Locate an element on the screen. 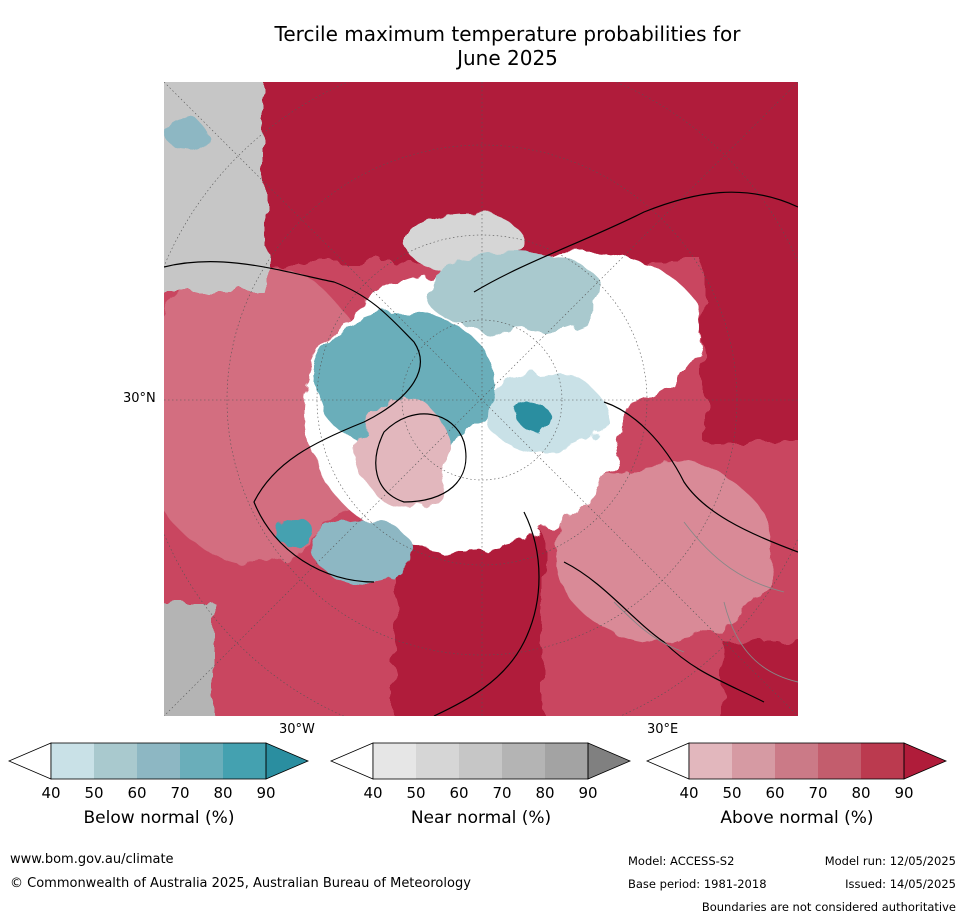  colorbar-below-outline is located at coordinates (158, 761).